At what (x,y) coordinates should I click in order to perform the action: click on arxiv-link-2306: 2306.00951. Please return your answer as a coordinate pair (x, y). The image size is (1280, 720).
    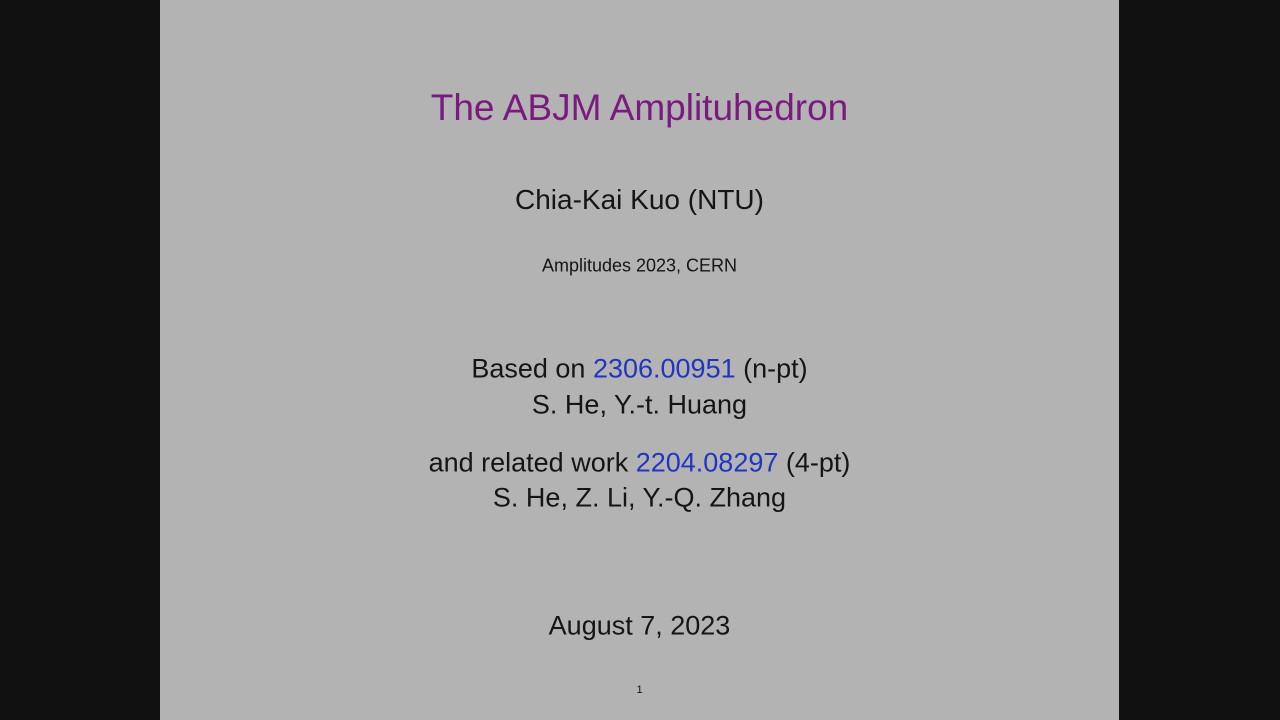
    Looking at the image, I should click on (664, 368).